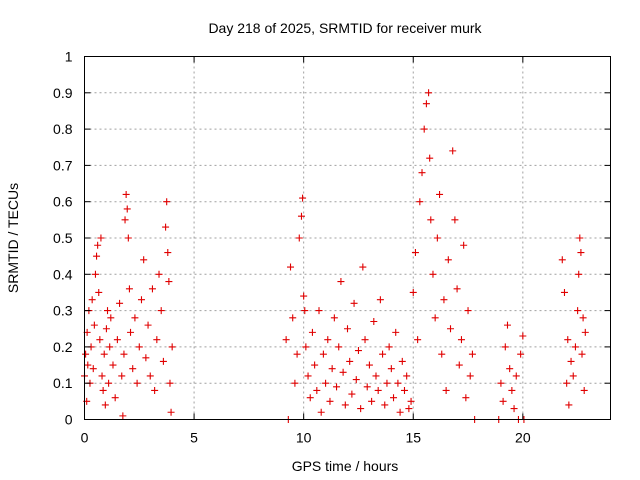 The width and height of the screenshot is (640, 480). What do you see at coordinates (85, 438) in the screenshot?
I see `x-tick-label: 0` at bounding box center [85, 438].